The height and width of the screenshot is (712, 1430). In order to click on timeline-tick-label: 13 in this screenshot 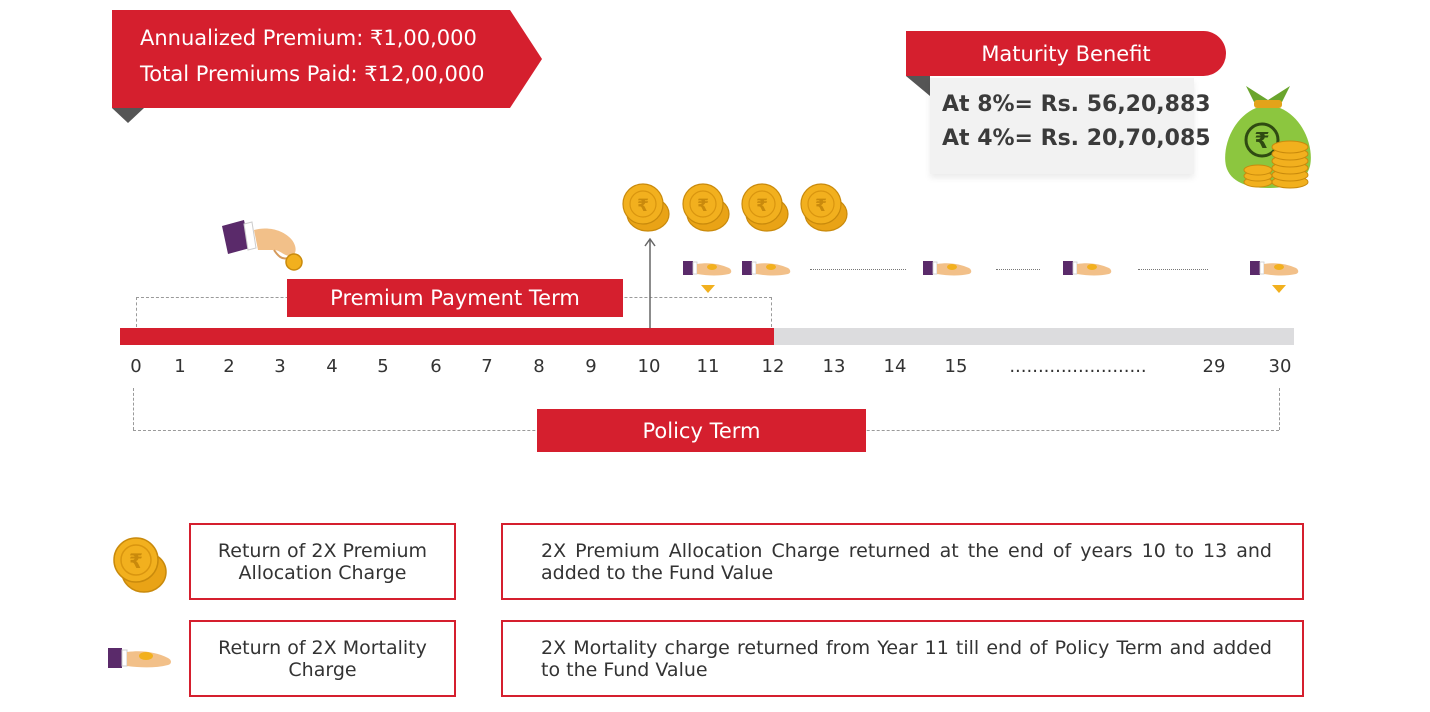, I will do `click(834, 366)`.